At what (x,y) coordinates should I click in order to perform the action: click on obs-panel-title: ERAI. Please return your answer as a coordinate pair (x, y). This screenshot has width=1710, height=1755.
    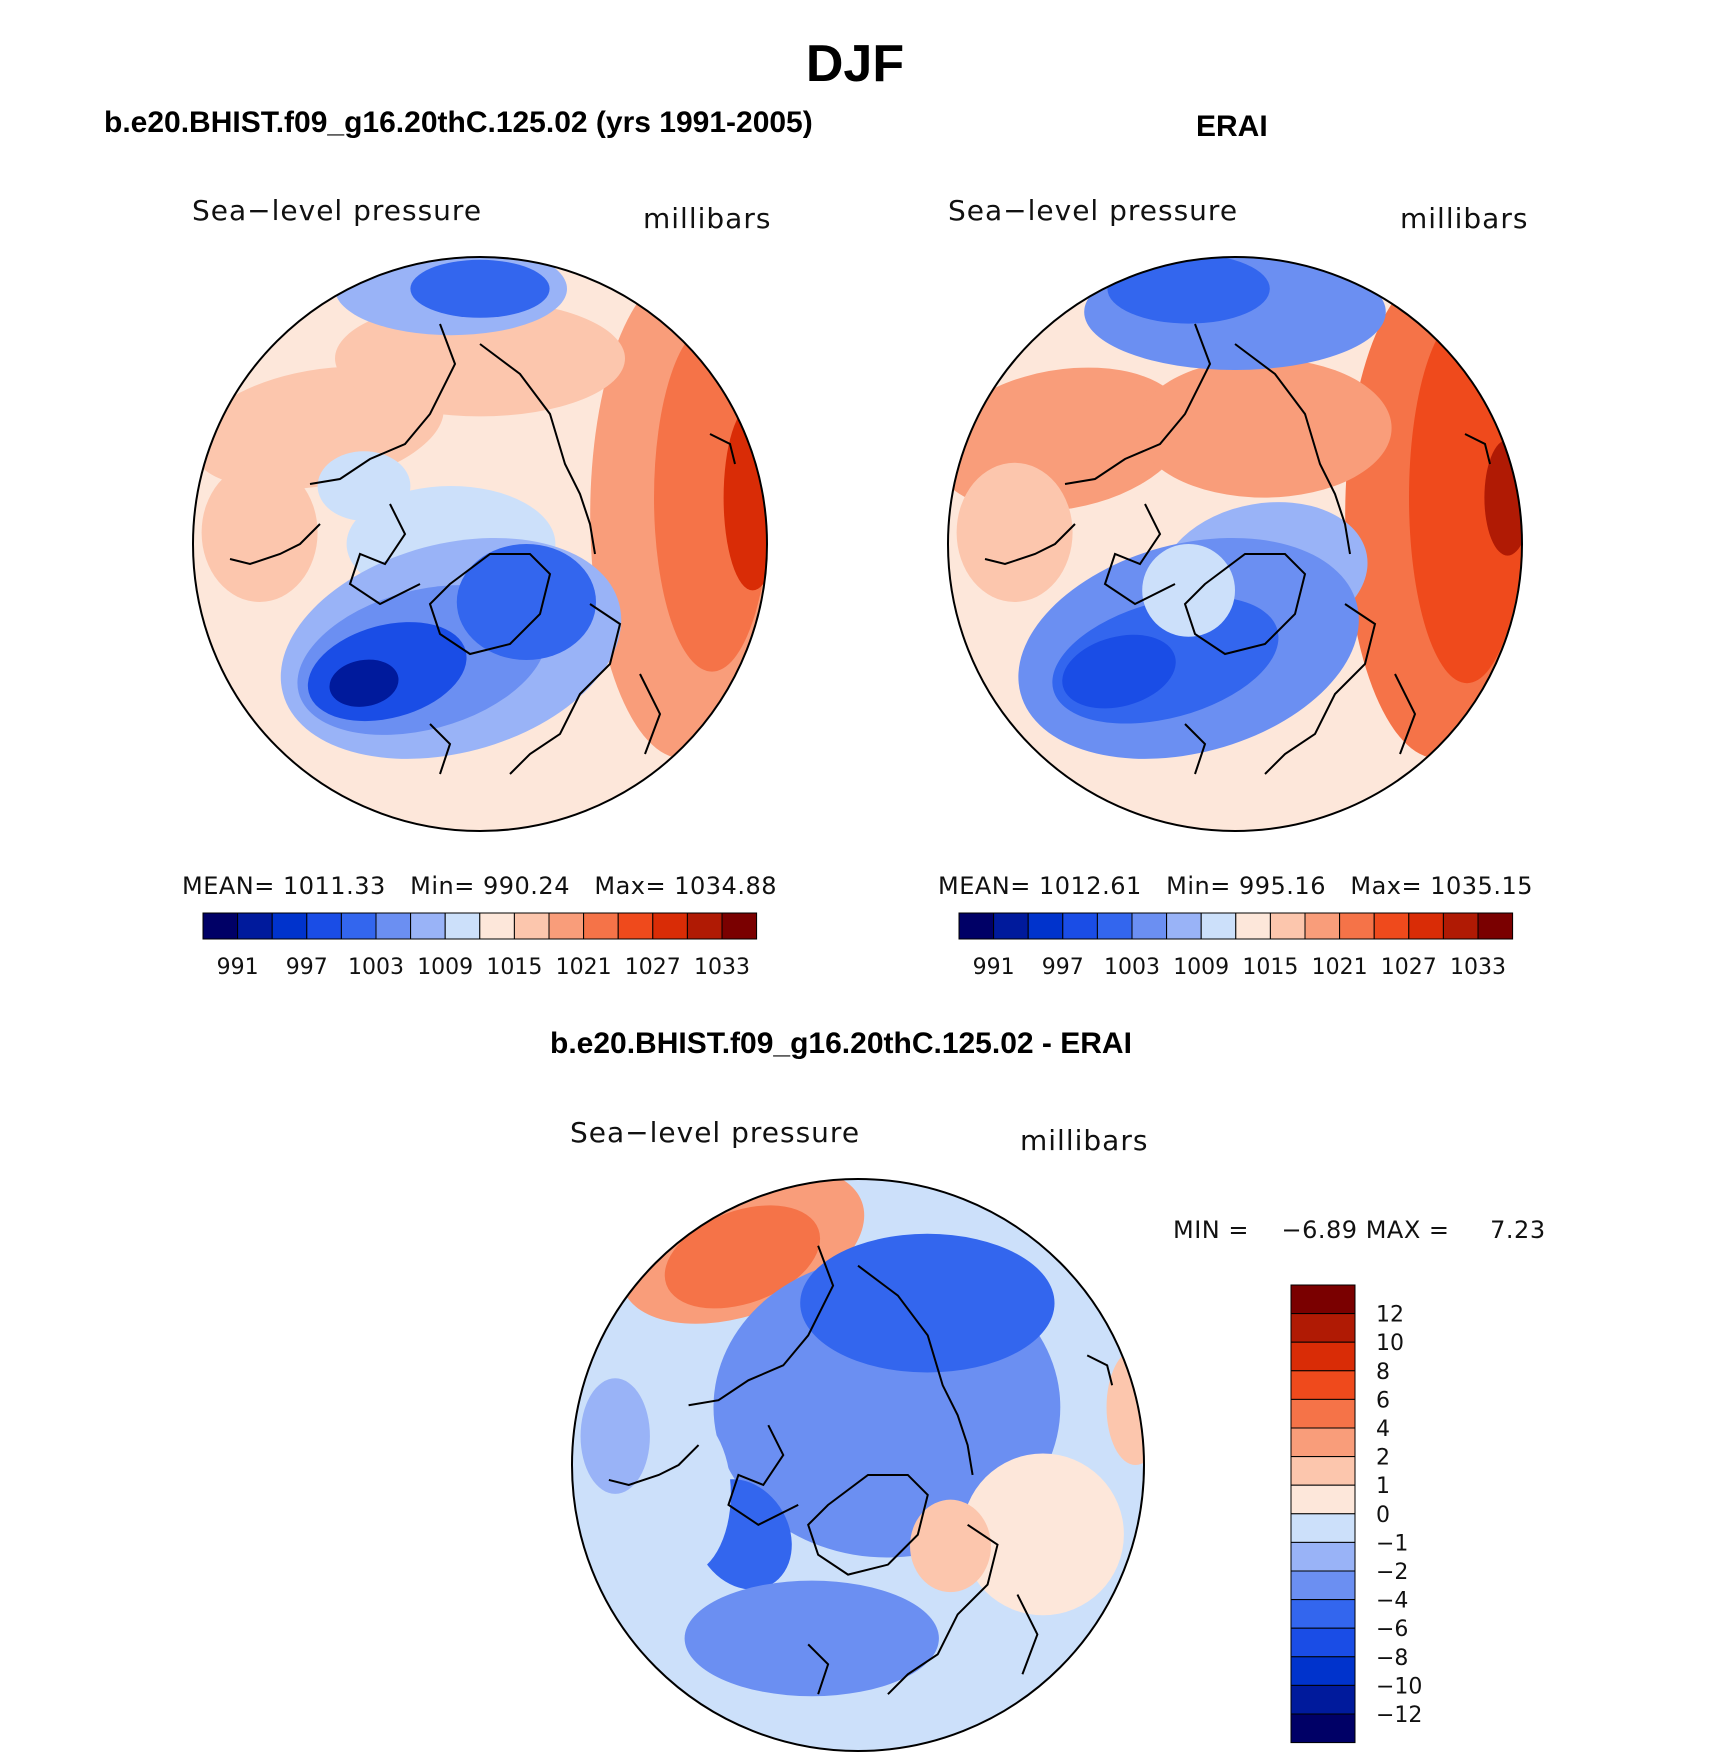
    Looking at the image, I should click on (1232, 126).